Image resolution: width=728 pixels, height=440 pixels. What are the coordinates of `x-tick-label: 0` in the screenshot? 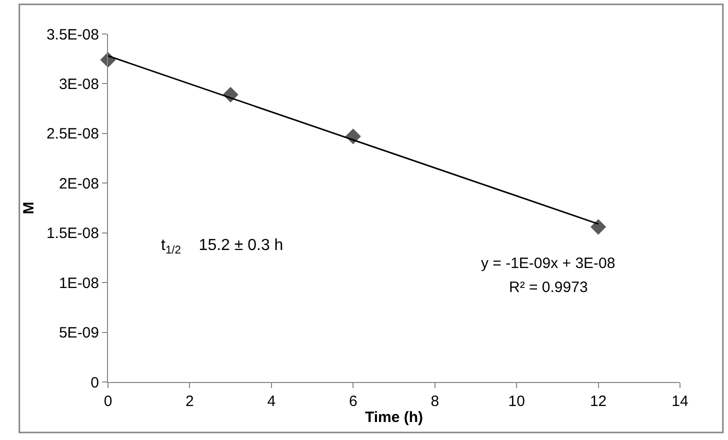 It's located at (108, 401).